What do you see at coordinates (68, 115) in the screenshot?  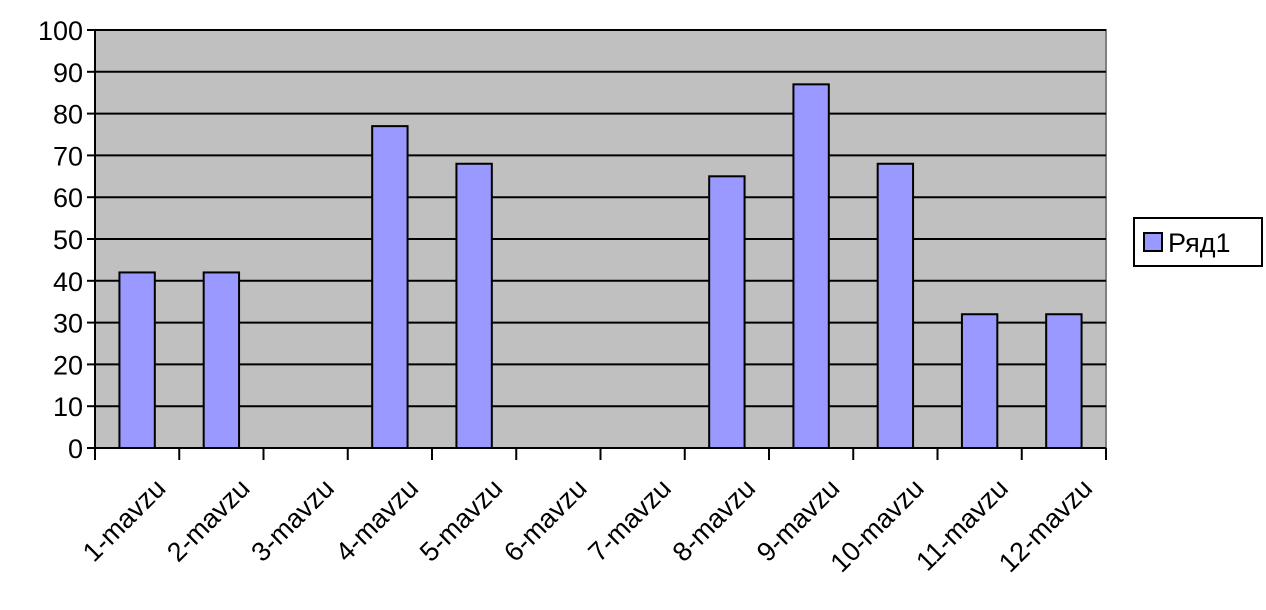 I see `y-tick-label: 80` at bounding box center [68, 115].